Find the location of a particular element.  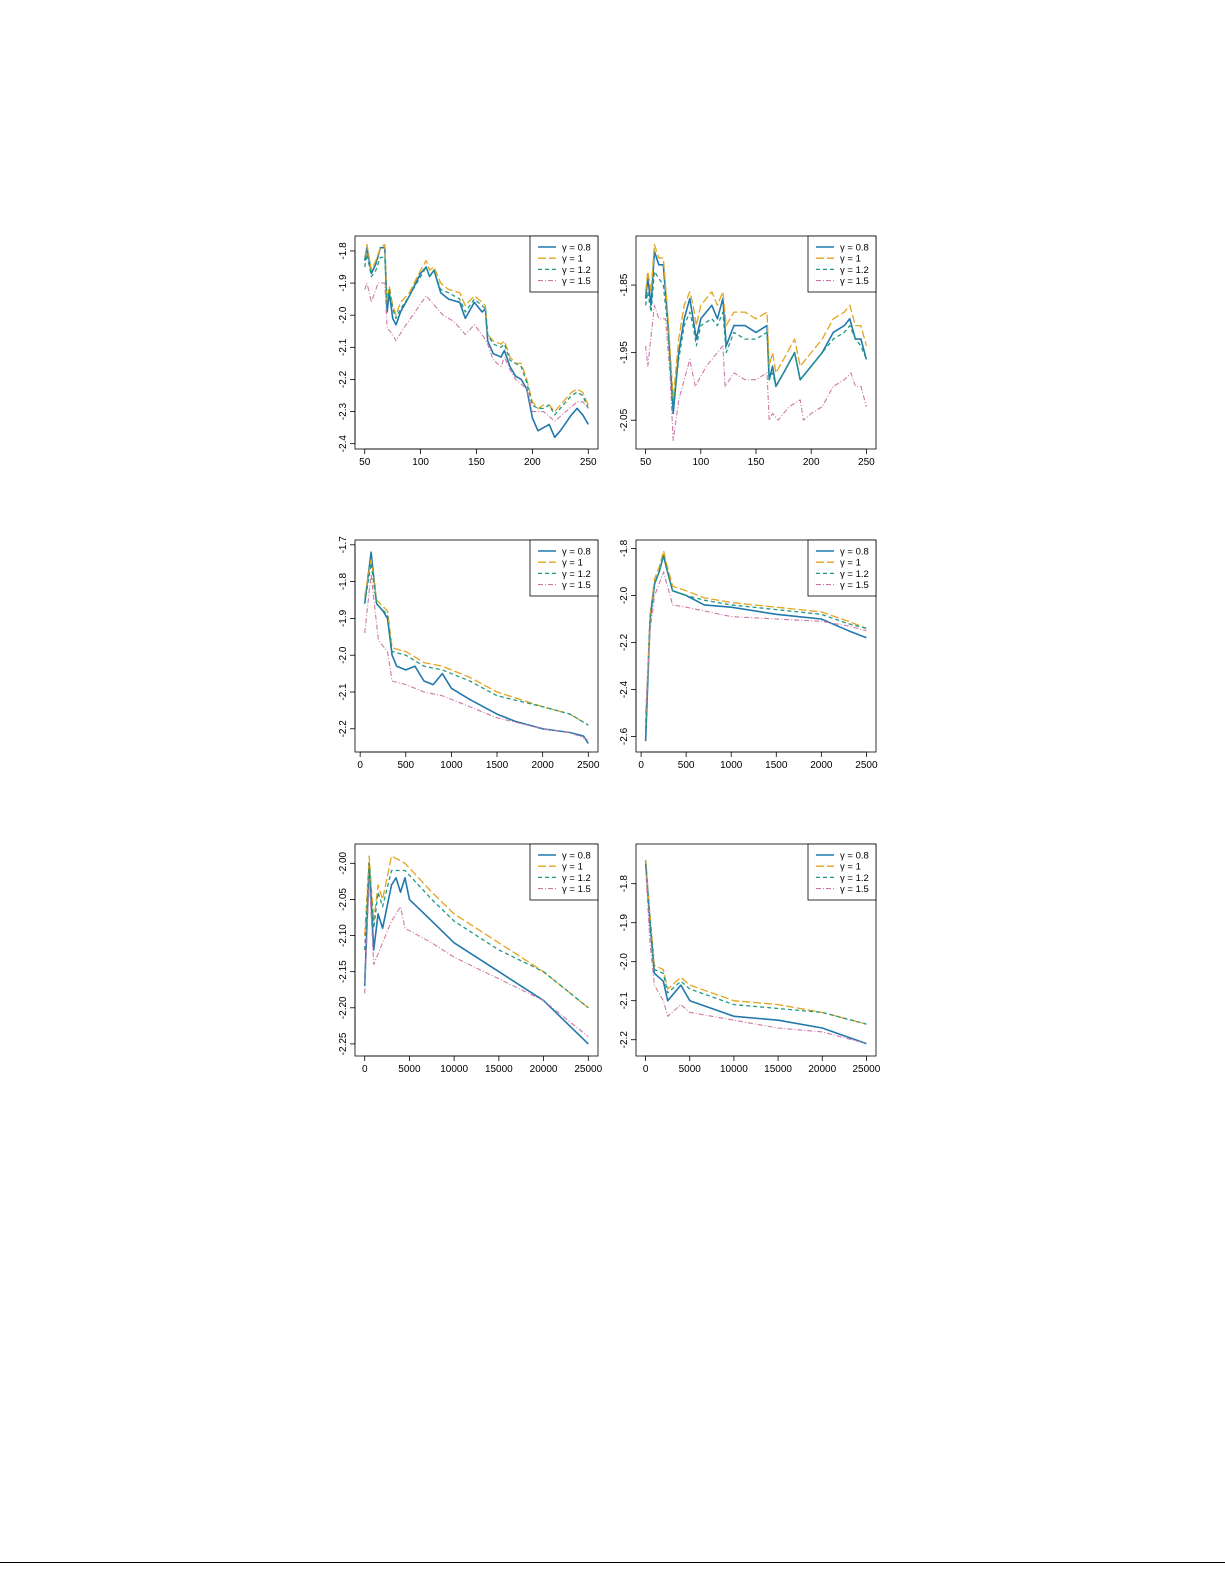

y-tick-label: -2.15 is located at coordinates (343, 971).